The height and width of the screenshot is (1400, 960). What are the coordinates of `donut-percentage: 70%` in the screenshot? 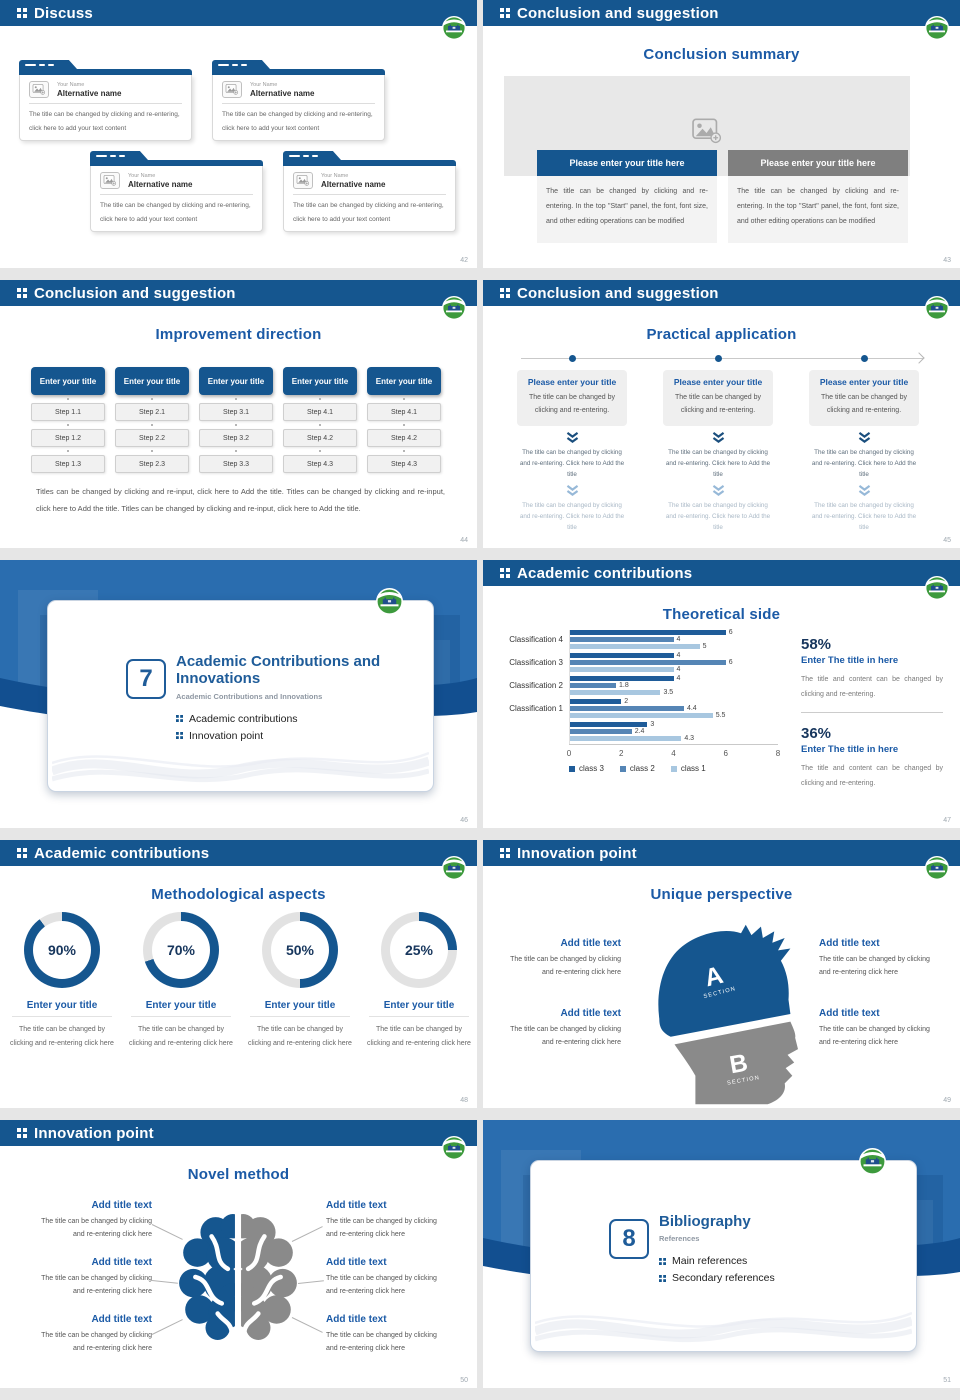 It's located at (181, 950).